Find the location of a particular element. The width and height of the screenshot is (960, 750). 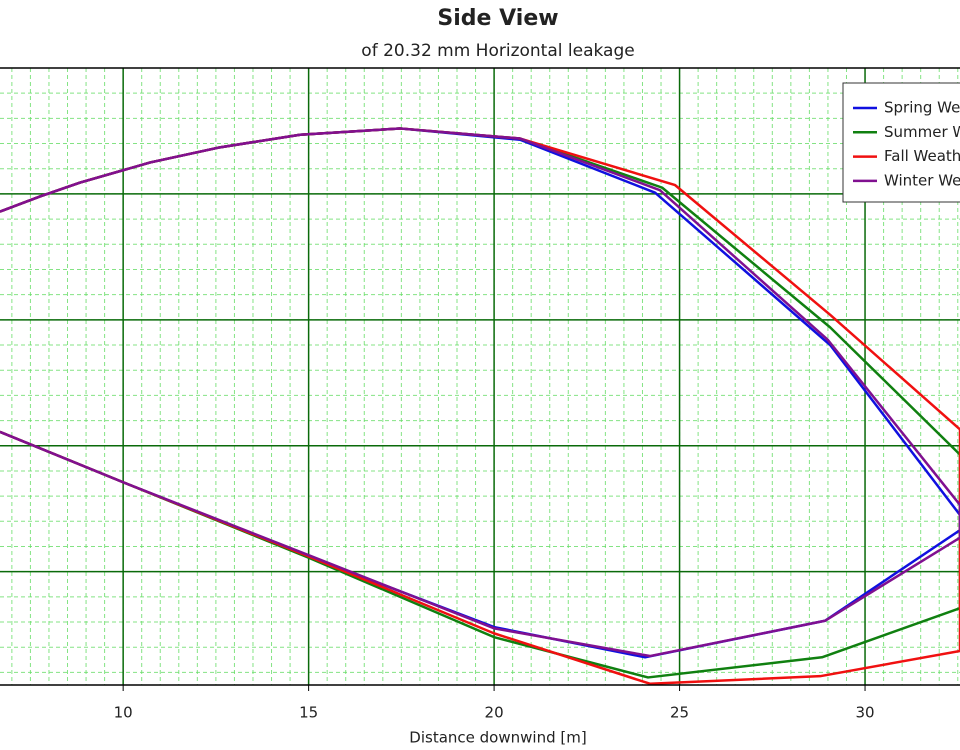

x-tick-label: 15 is located at coordinates (308, 713).